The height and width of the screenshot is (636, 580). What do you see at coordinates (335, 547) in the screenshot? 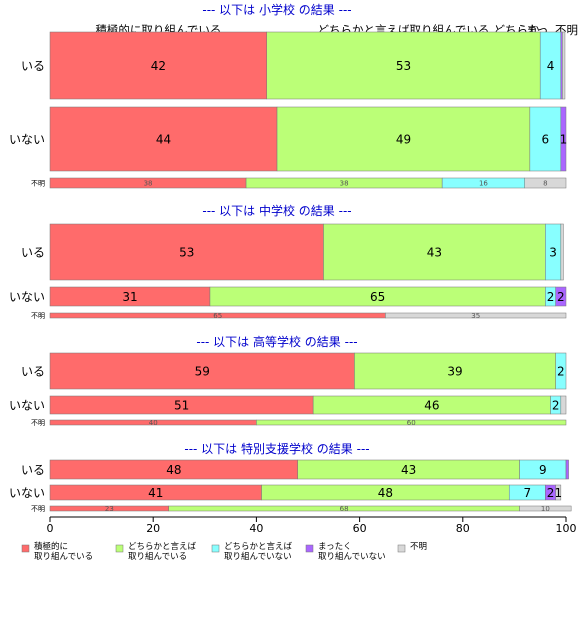
I see `legend-label: まったく` at bounding box center [335, 547].